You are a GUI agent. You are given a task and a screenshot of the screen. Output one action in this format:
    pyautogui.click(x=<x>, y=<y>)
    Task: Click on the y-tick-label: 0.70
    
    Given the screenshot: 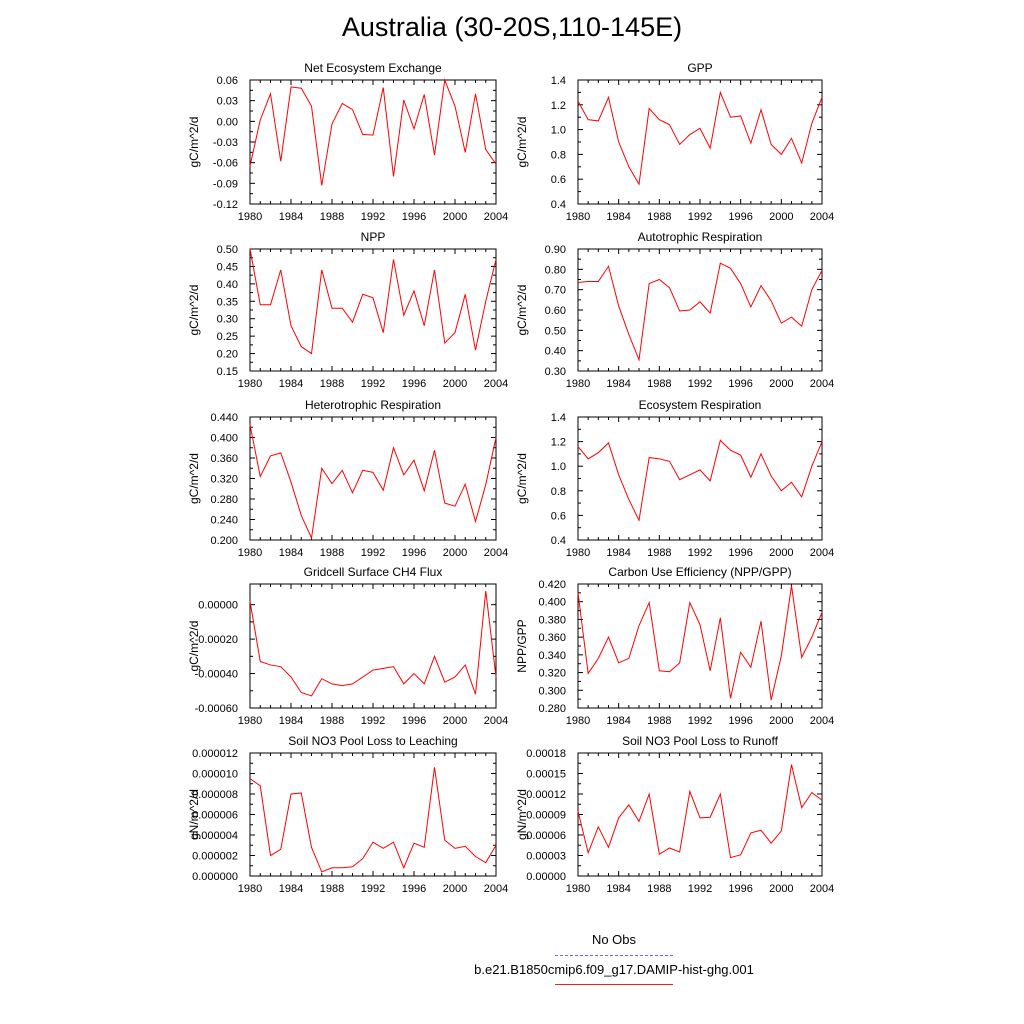 What is the action you would take?
    pyautogui.click(x=555, y=291)
    